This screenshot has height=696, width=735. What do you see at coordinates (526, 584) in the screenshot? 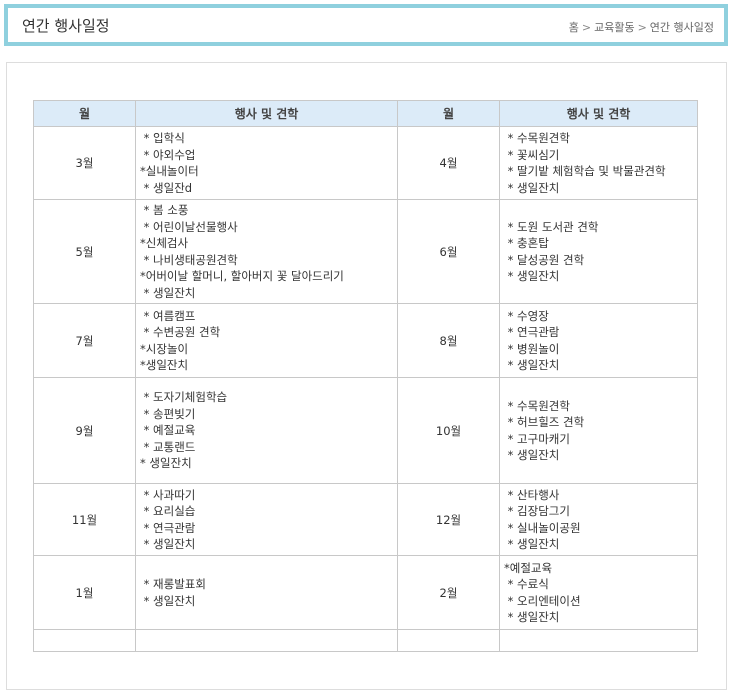
I see `event-item: * 수료식` at bounding box center [526, 584].